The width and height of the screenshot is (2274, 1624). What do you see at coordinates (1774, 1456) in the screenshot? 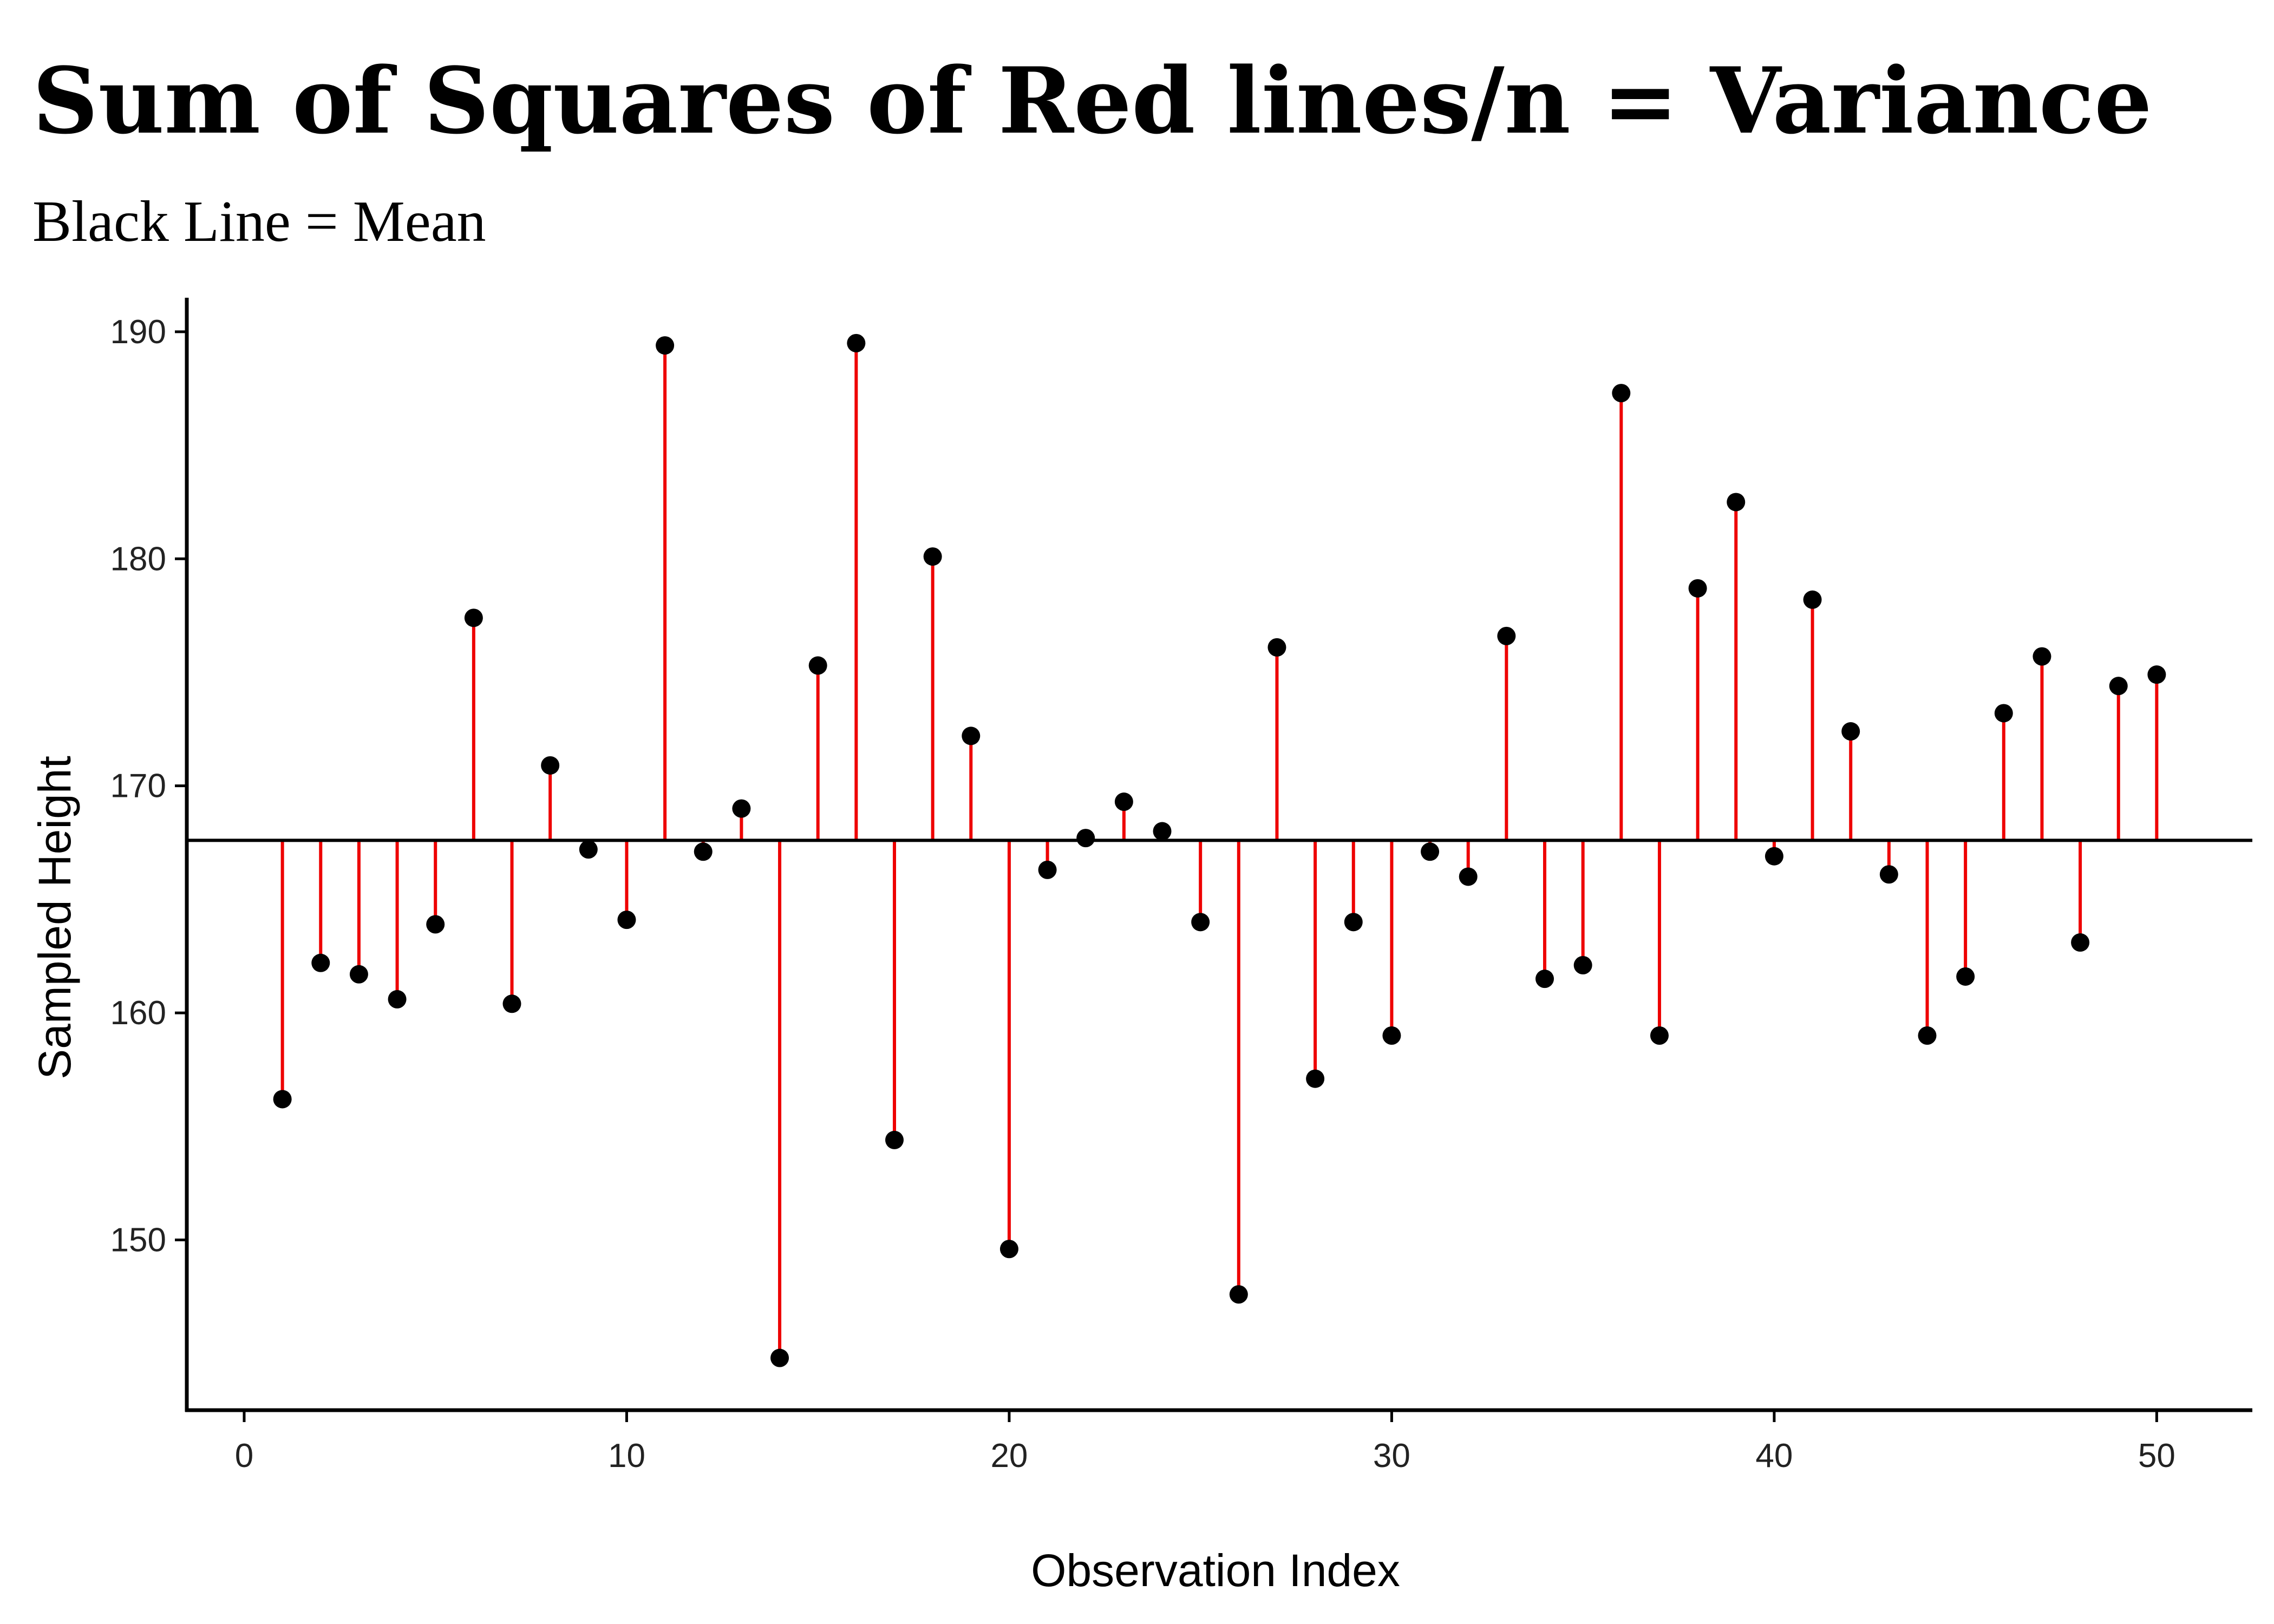
I see `x-tick-label: 40` at bounding box center [1774, 1456].